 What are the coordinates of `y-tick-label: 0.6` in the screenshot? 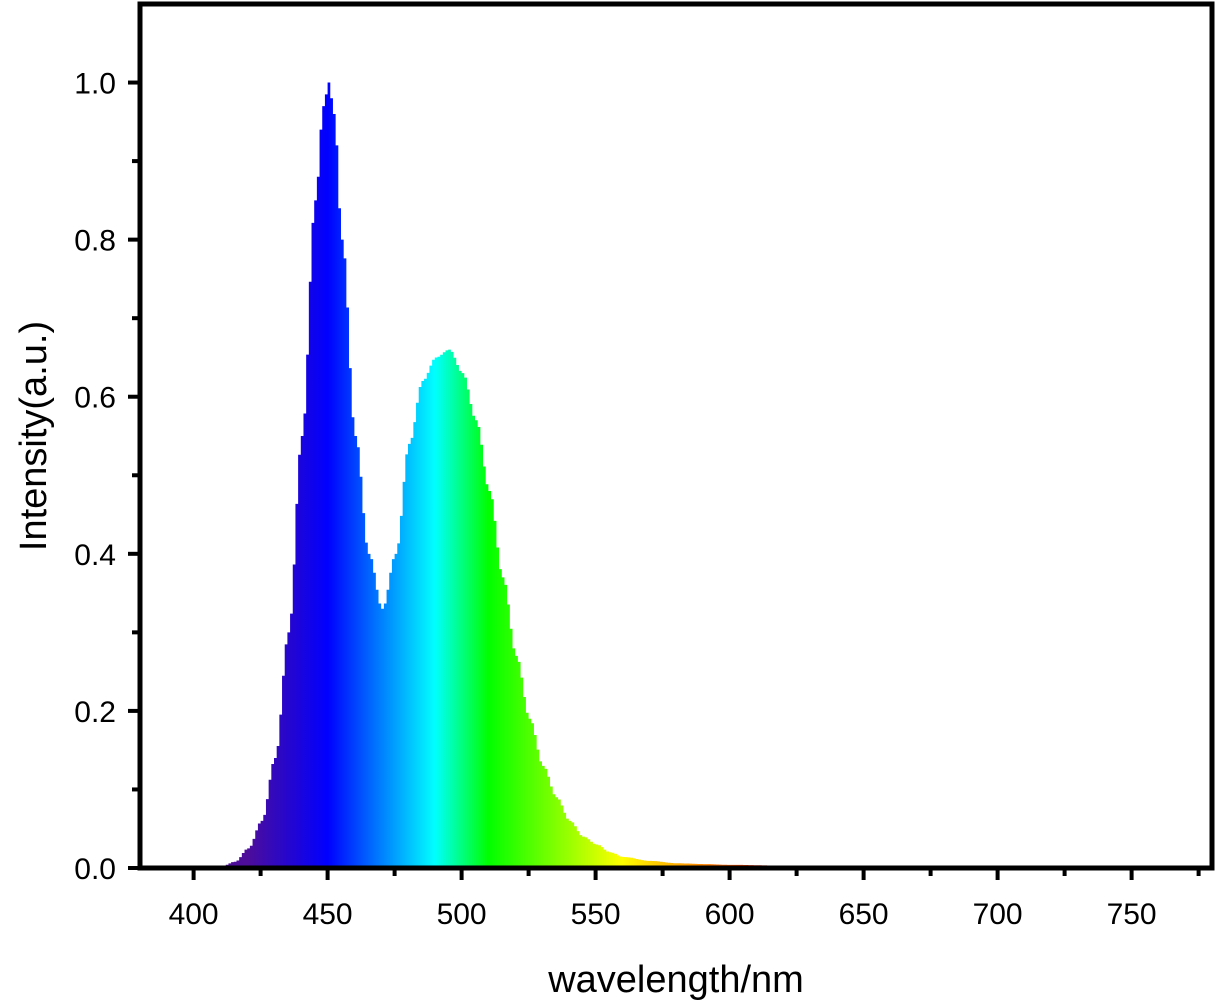 It's located at (95, 398).